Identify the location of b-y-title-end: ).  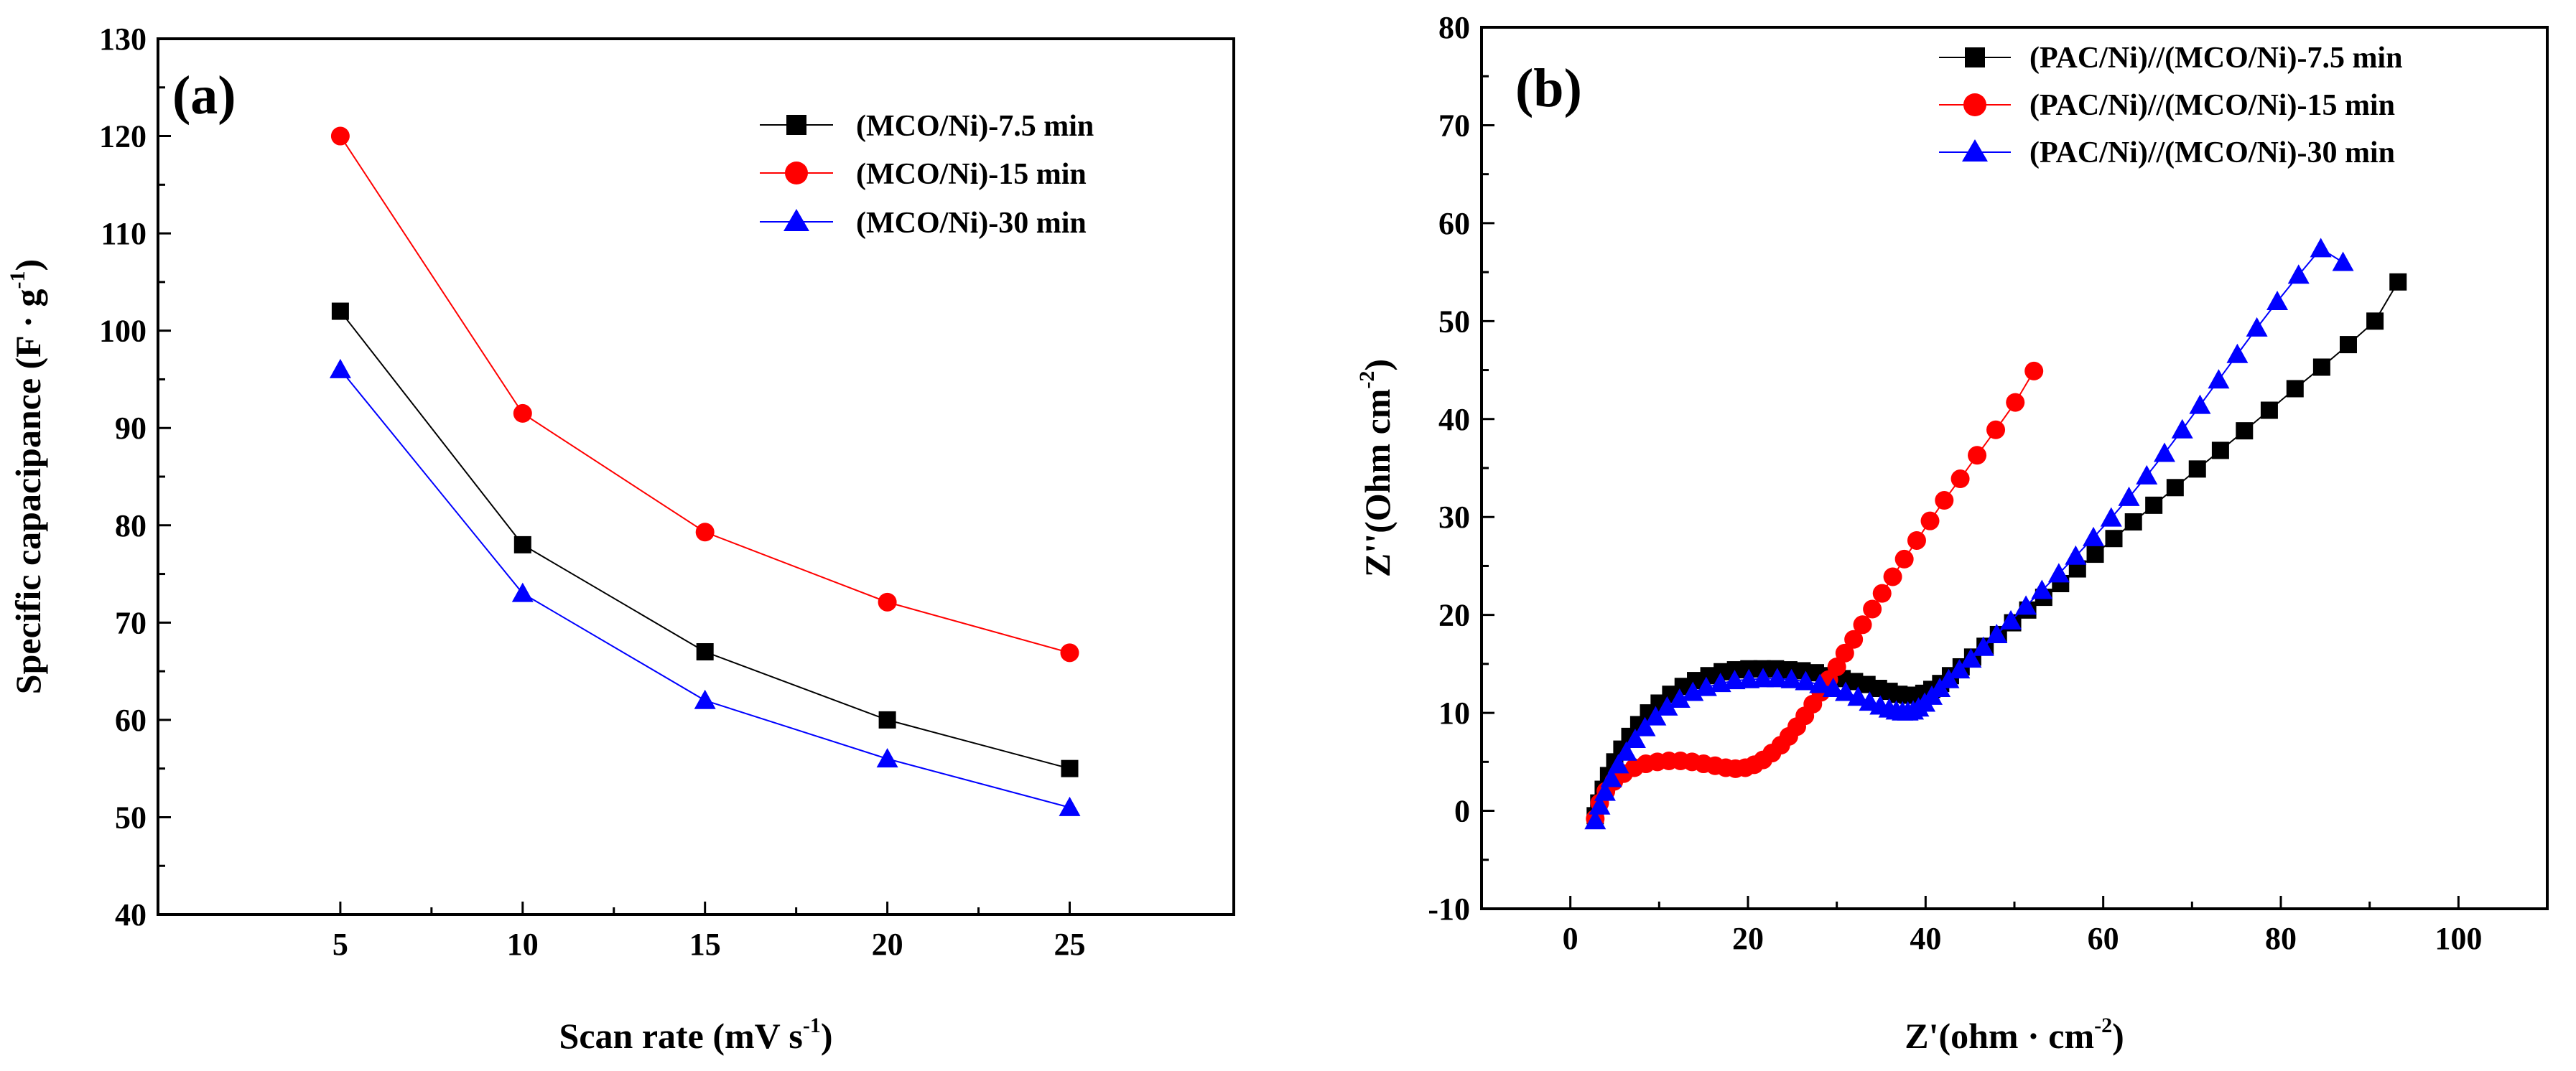
(1377, 365).